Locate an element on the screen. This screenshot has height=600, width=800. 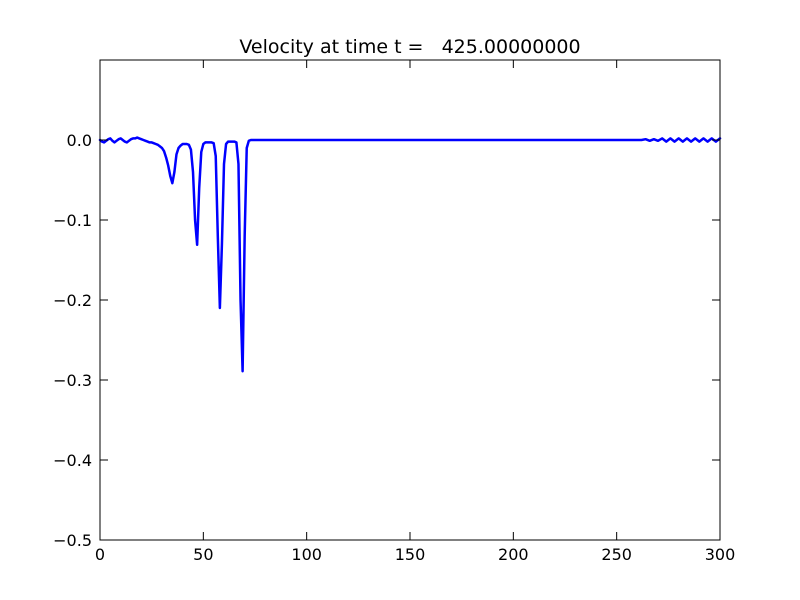
y-tick-label: −0.1 is located at coordinates (72, 220).